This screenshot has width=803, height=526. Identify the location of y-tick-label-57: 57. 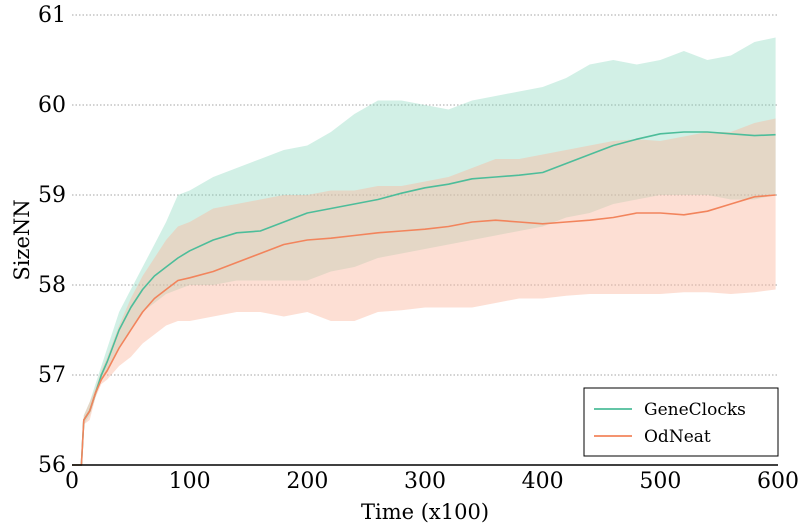
(52, 375).